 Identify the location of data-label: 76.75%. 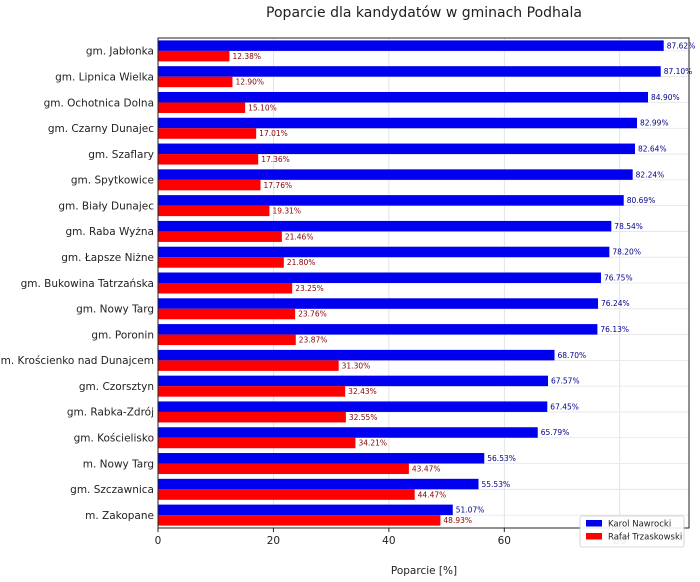
(618, 277).